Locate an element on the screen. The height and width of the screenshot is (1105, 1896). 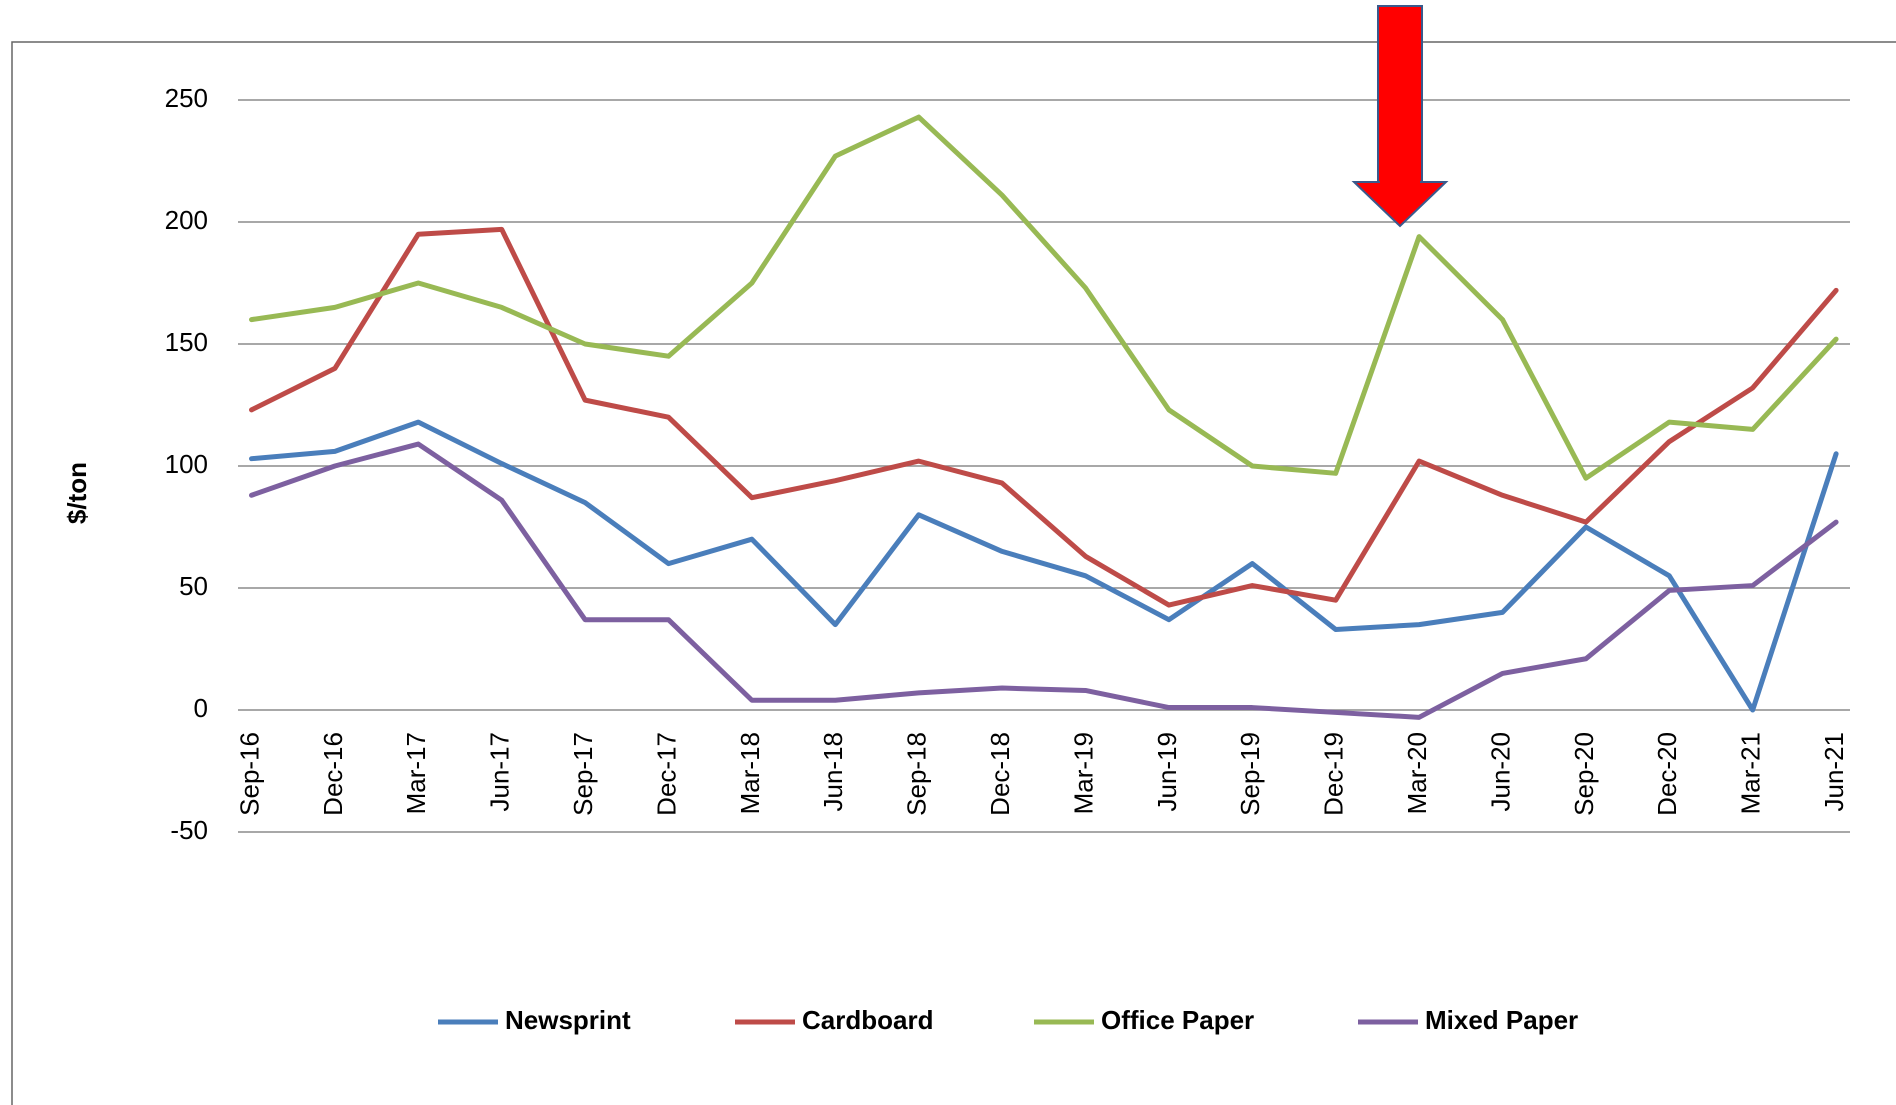
x-tick-label: Mar-19 is located at coordinates (1083, 773).